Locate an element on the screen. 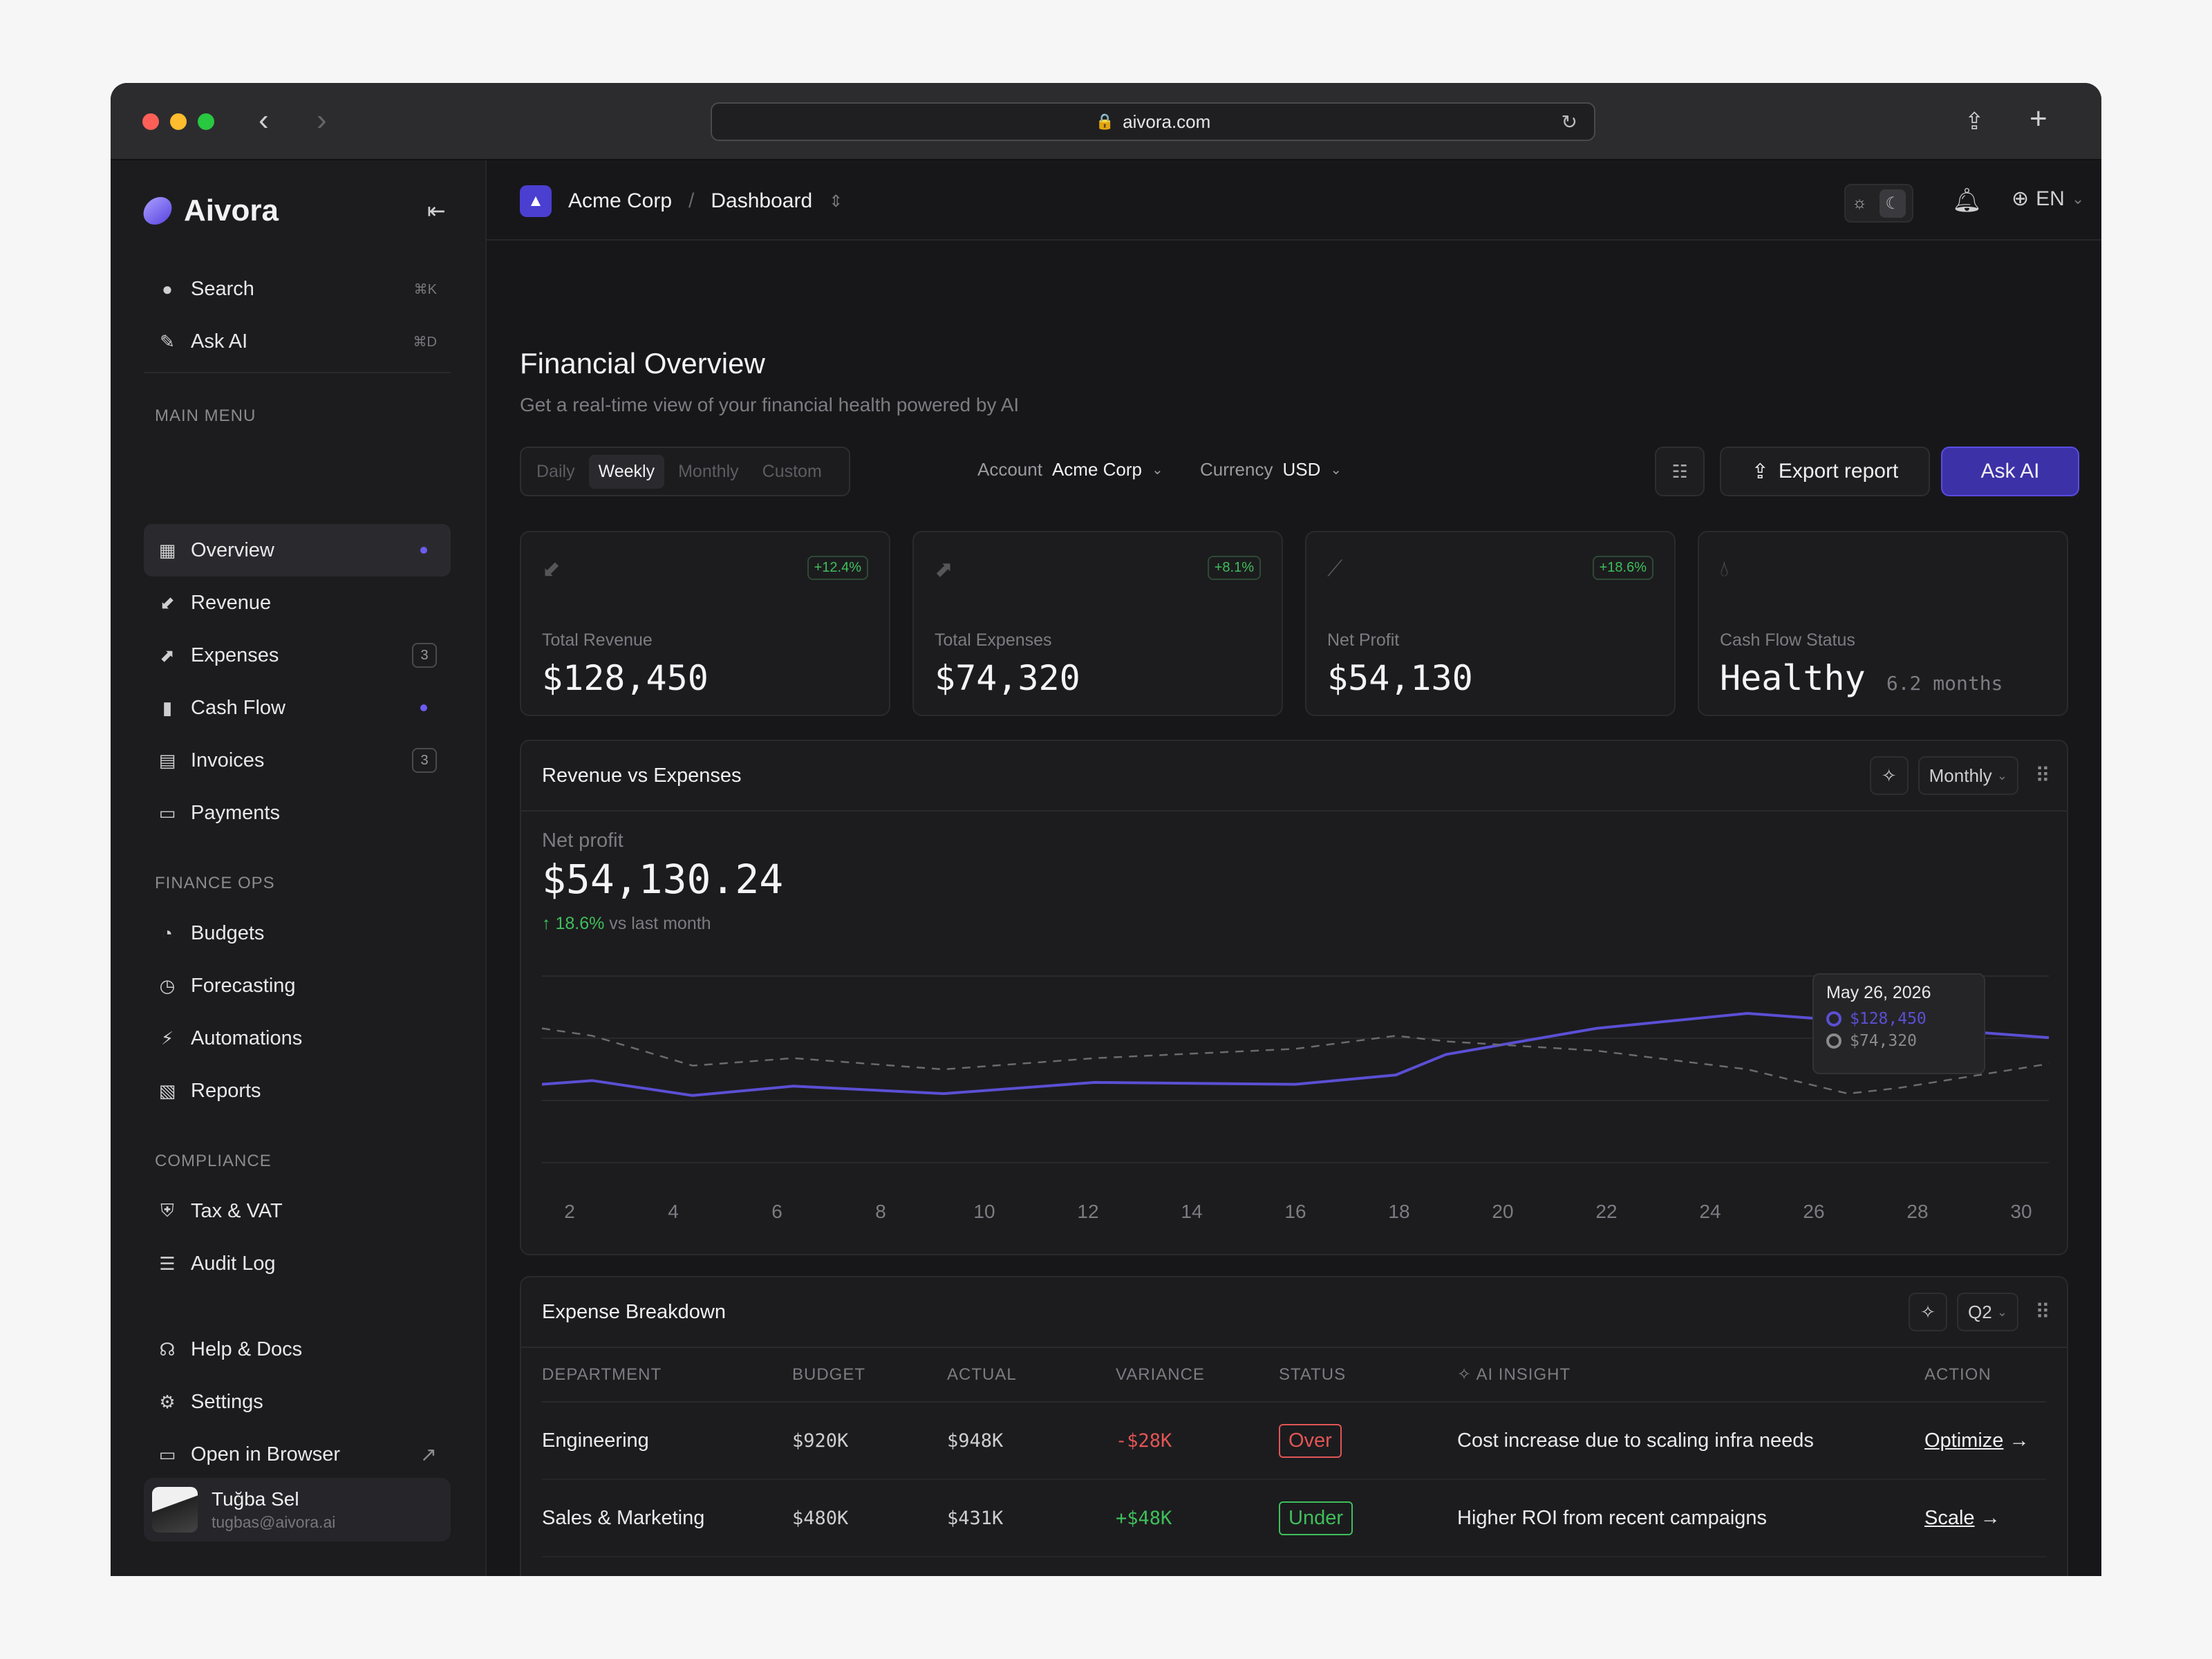  export-report-button: ⇪ Export report is located at coordinates (1825, 472).